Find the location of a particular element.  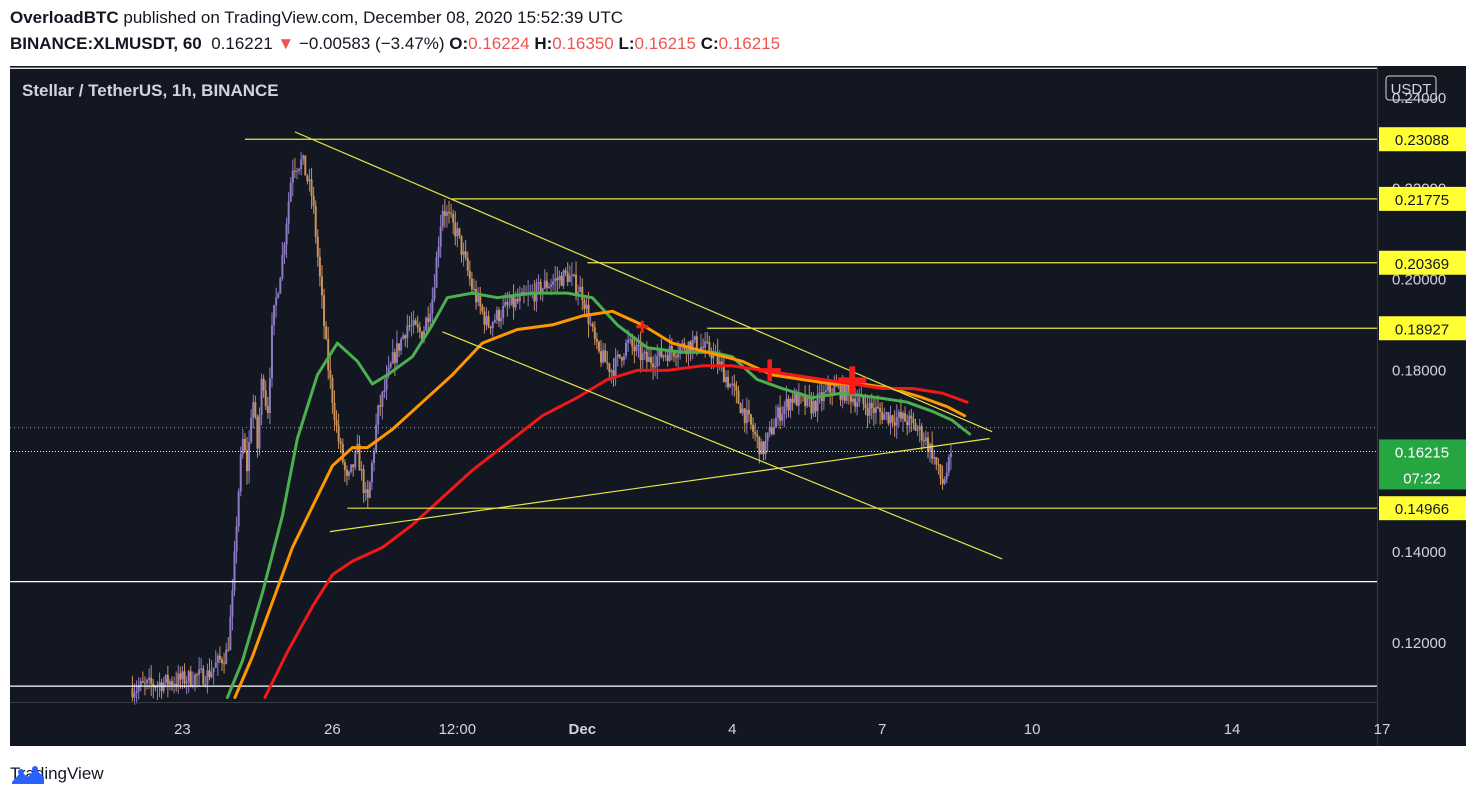

low-label: L: is located at coordinates (626, 43).